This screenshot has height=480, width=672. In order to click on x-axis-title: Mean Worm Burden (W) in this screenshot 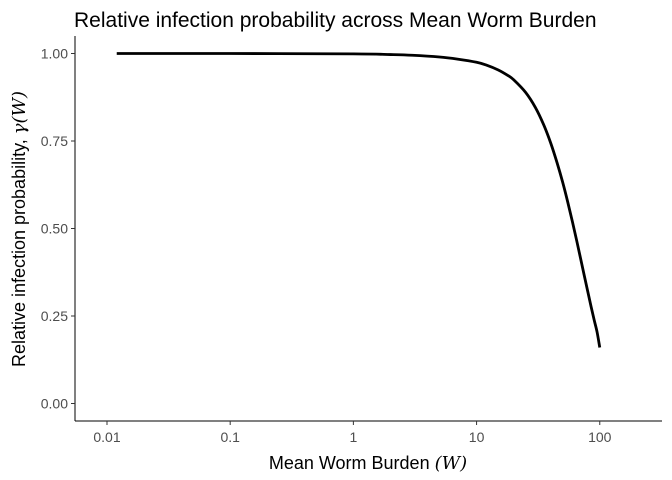, I will do `click(368, 463)`.